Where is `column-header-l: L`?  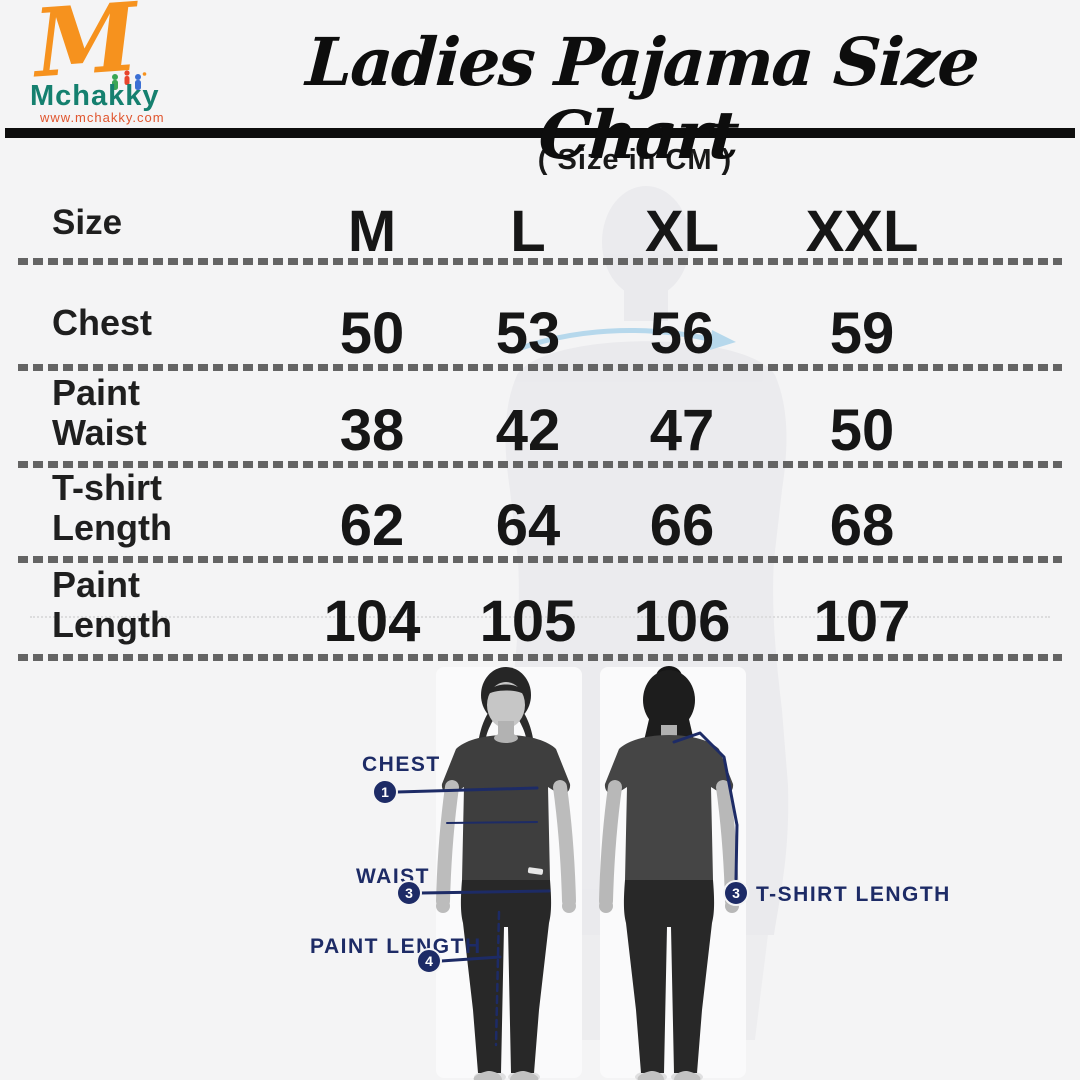 column-header-l: L is located at coordinates (528, 231).